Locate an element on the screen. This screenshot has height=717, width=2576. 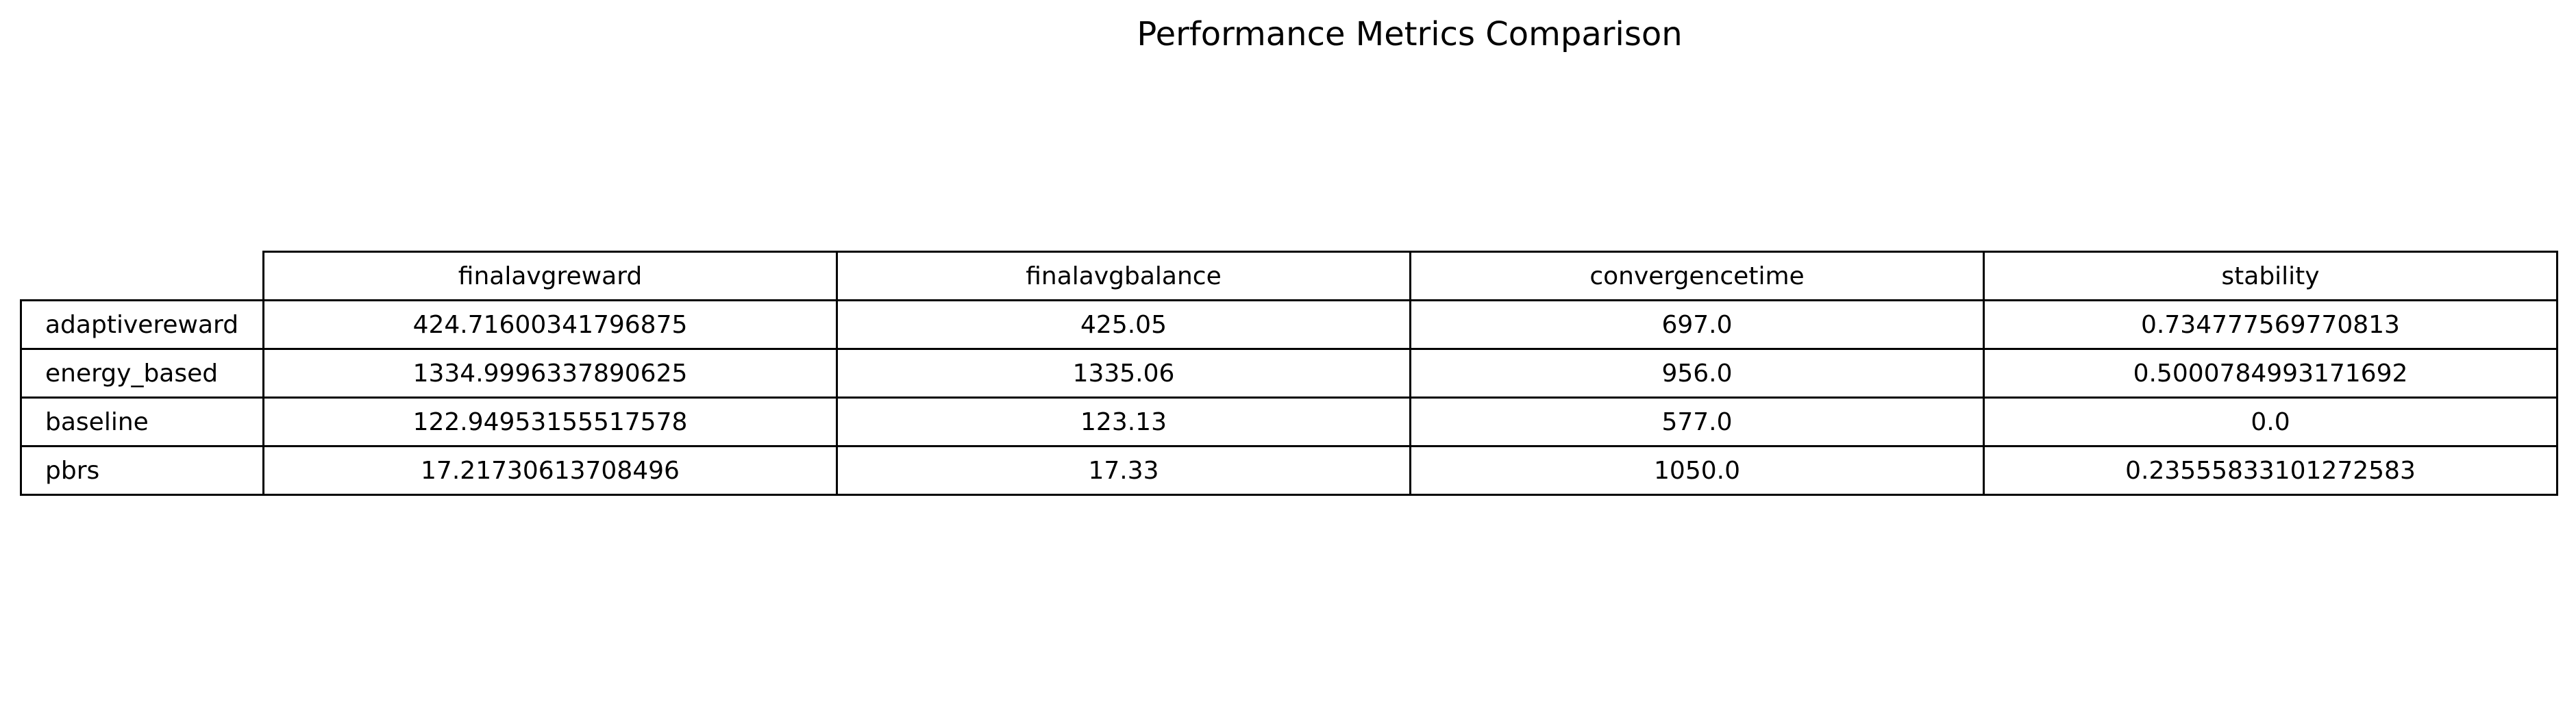
column-header: finalavgbalance is located at coordinates (1123, 276).